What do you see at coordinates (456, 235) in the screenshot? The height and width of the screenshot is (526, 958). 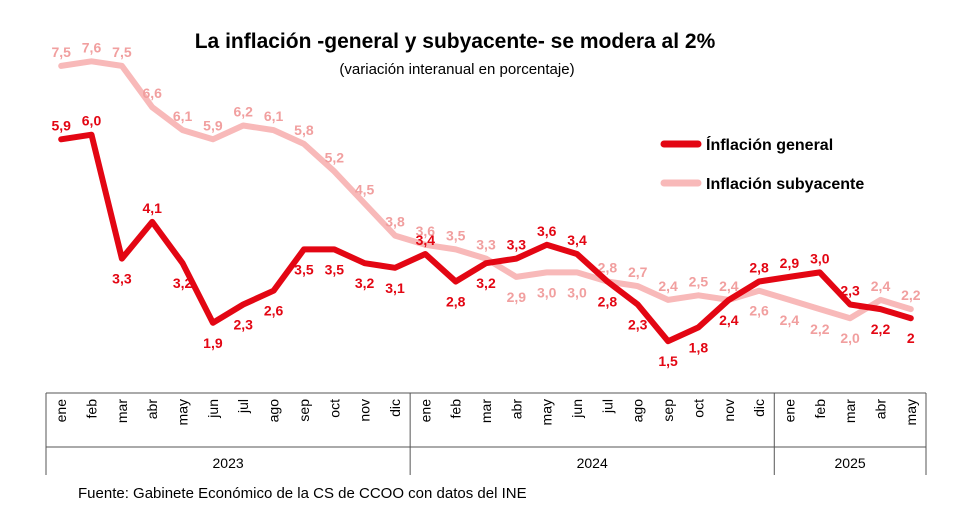 I see `data-label-subyacente: 3,5` at bounding box center [456, 235].